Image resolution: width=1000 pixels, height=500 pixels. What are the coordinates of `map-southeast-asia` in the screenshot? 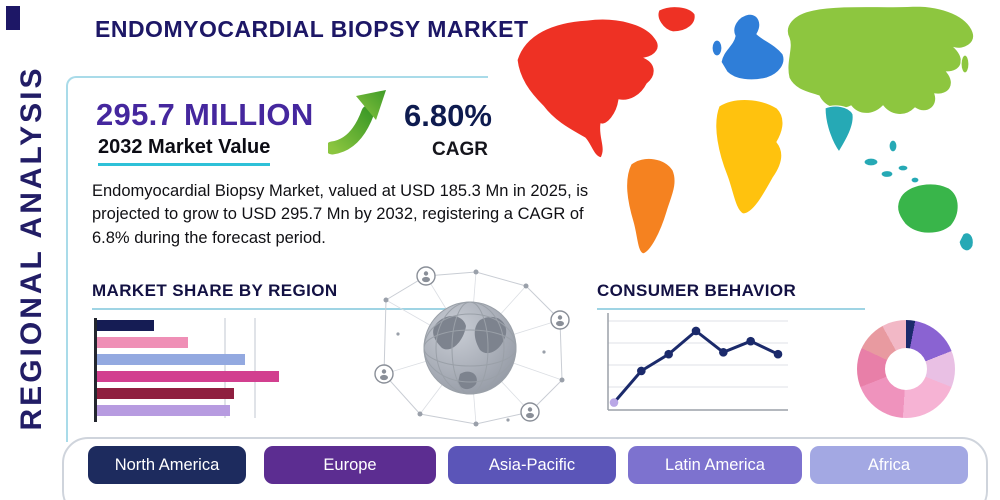 It's located at (891, 161).